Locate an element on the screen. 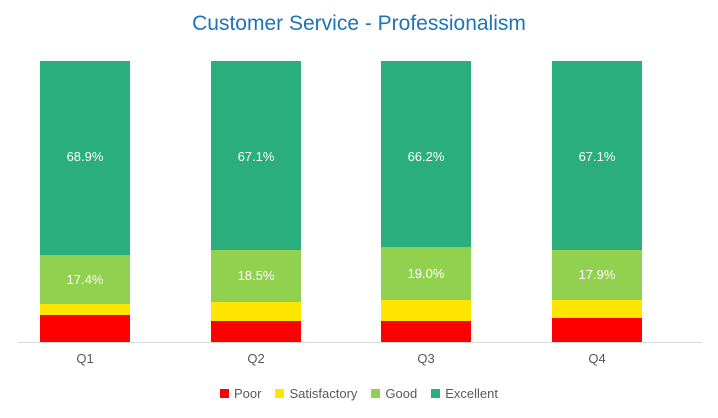 The image size is (718, 418). bar-q4: 17.9% 67.1% is located at coordinates (597, 201).